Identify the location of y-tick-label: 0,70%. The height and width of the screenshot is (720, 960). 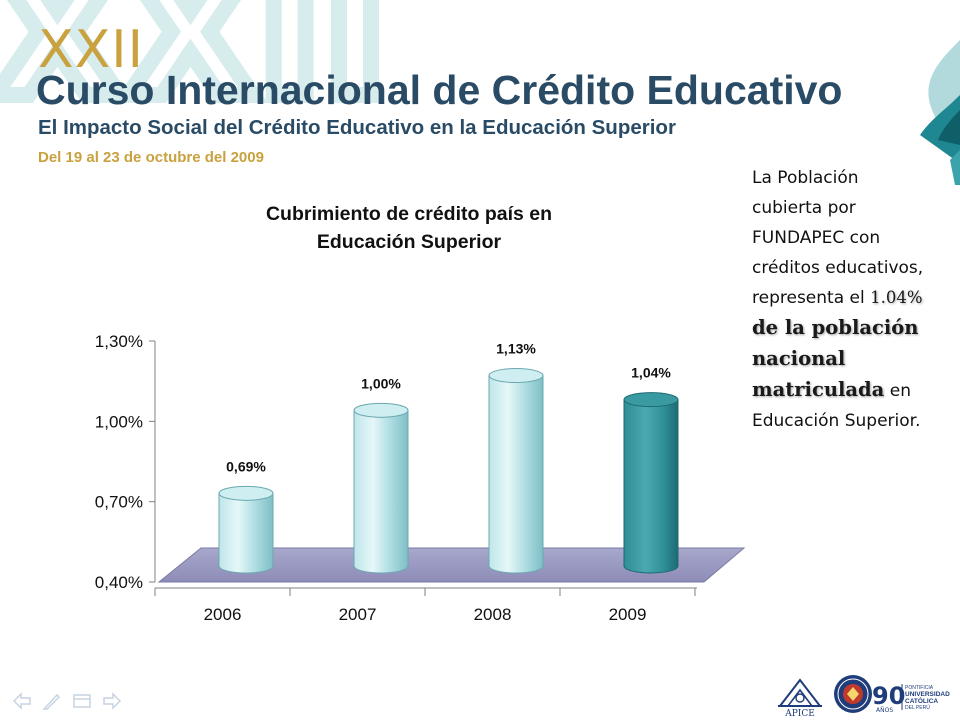
(119, 502).